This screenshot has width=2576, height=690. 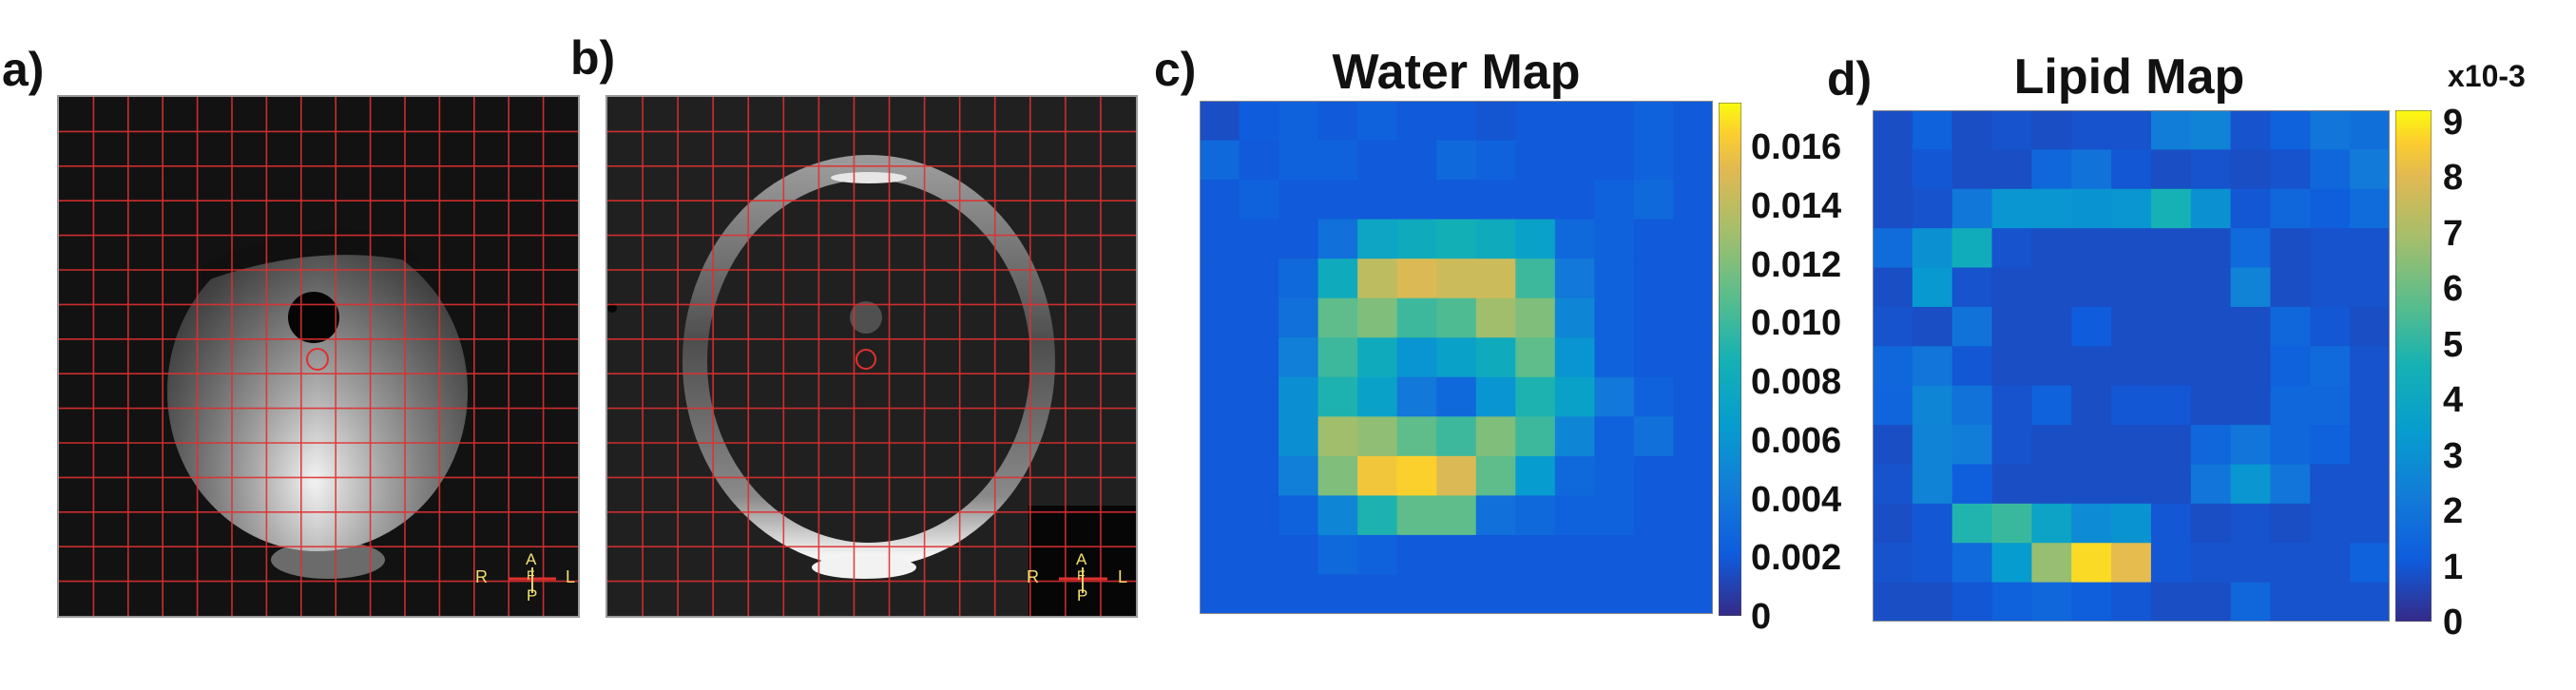 What do you see at coordinates (1082, 595) in the screenshot?
I see `orient-b-bottom: P` at bounding box center [1082, 595].